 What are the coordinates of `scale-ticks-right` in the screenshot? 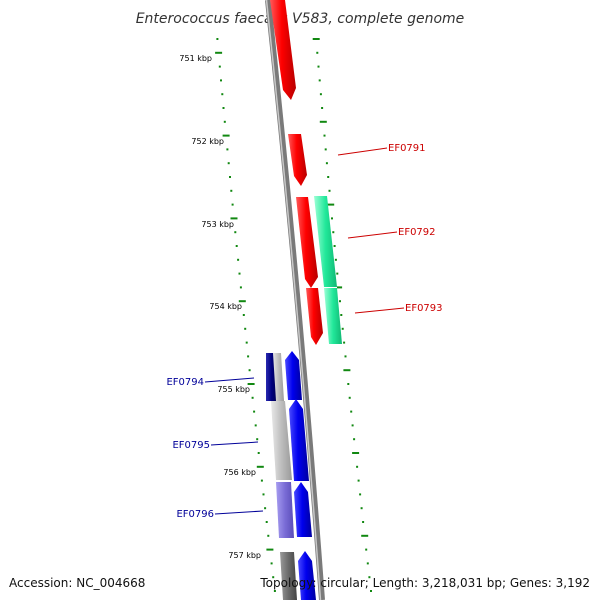 It's located at (342, 315).